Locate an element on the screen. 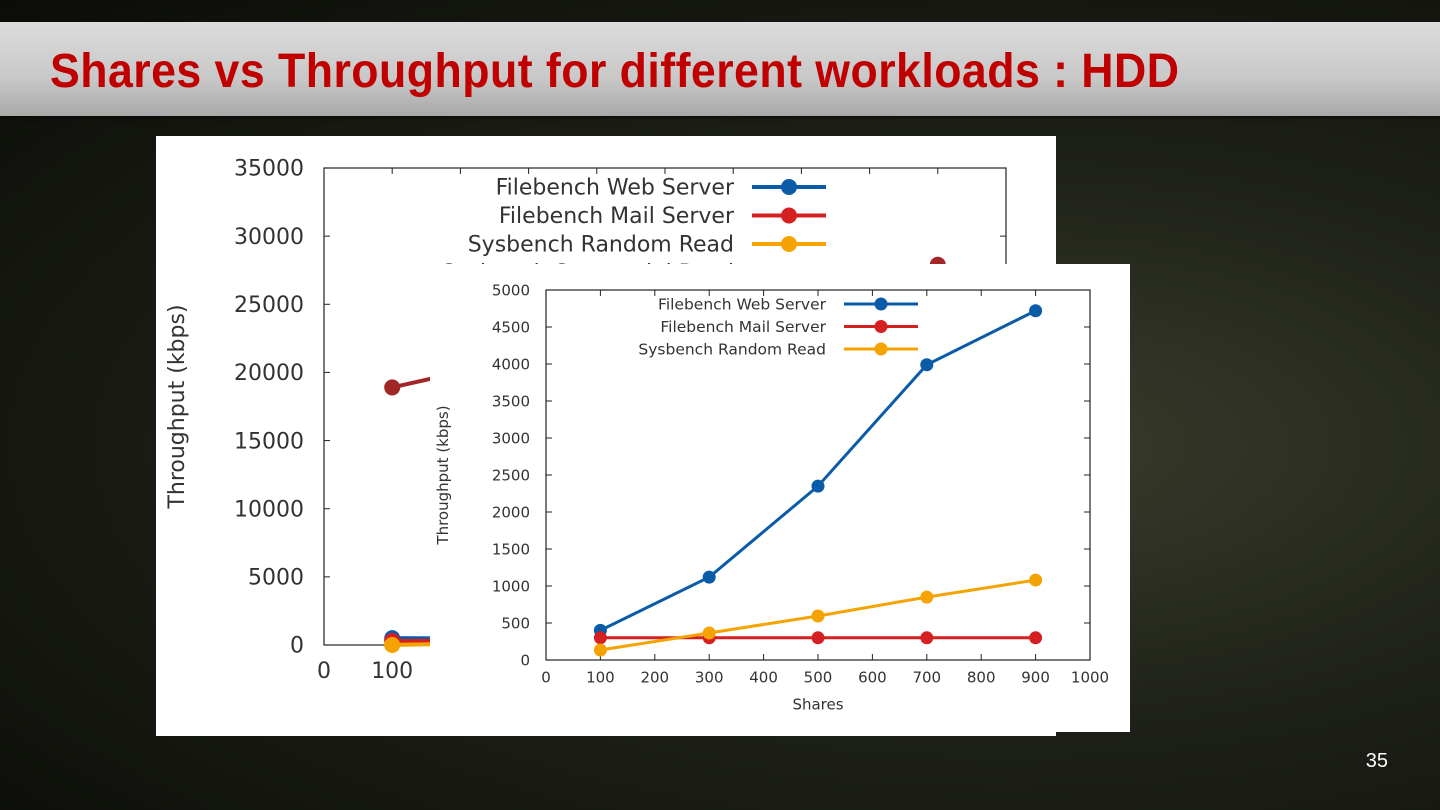 Image resolution: width=1440 pixels, height=810 pixels. y-tick-label: 35000 is located at coordinates (269, 169).